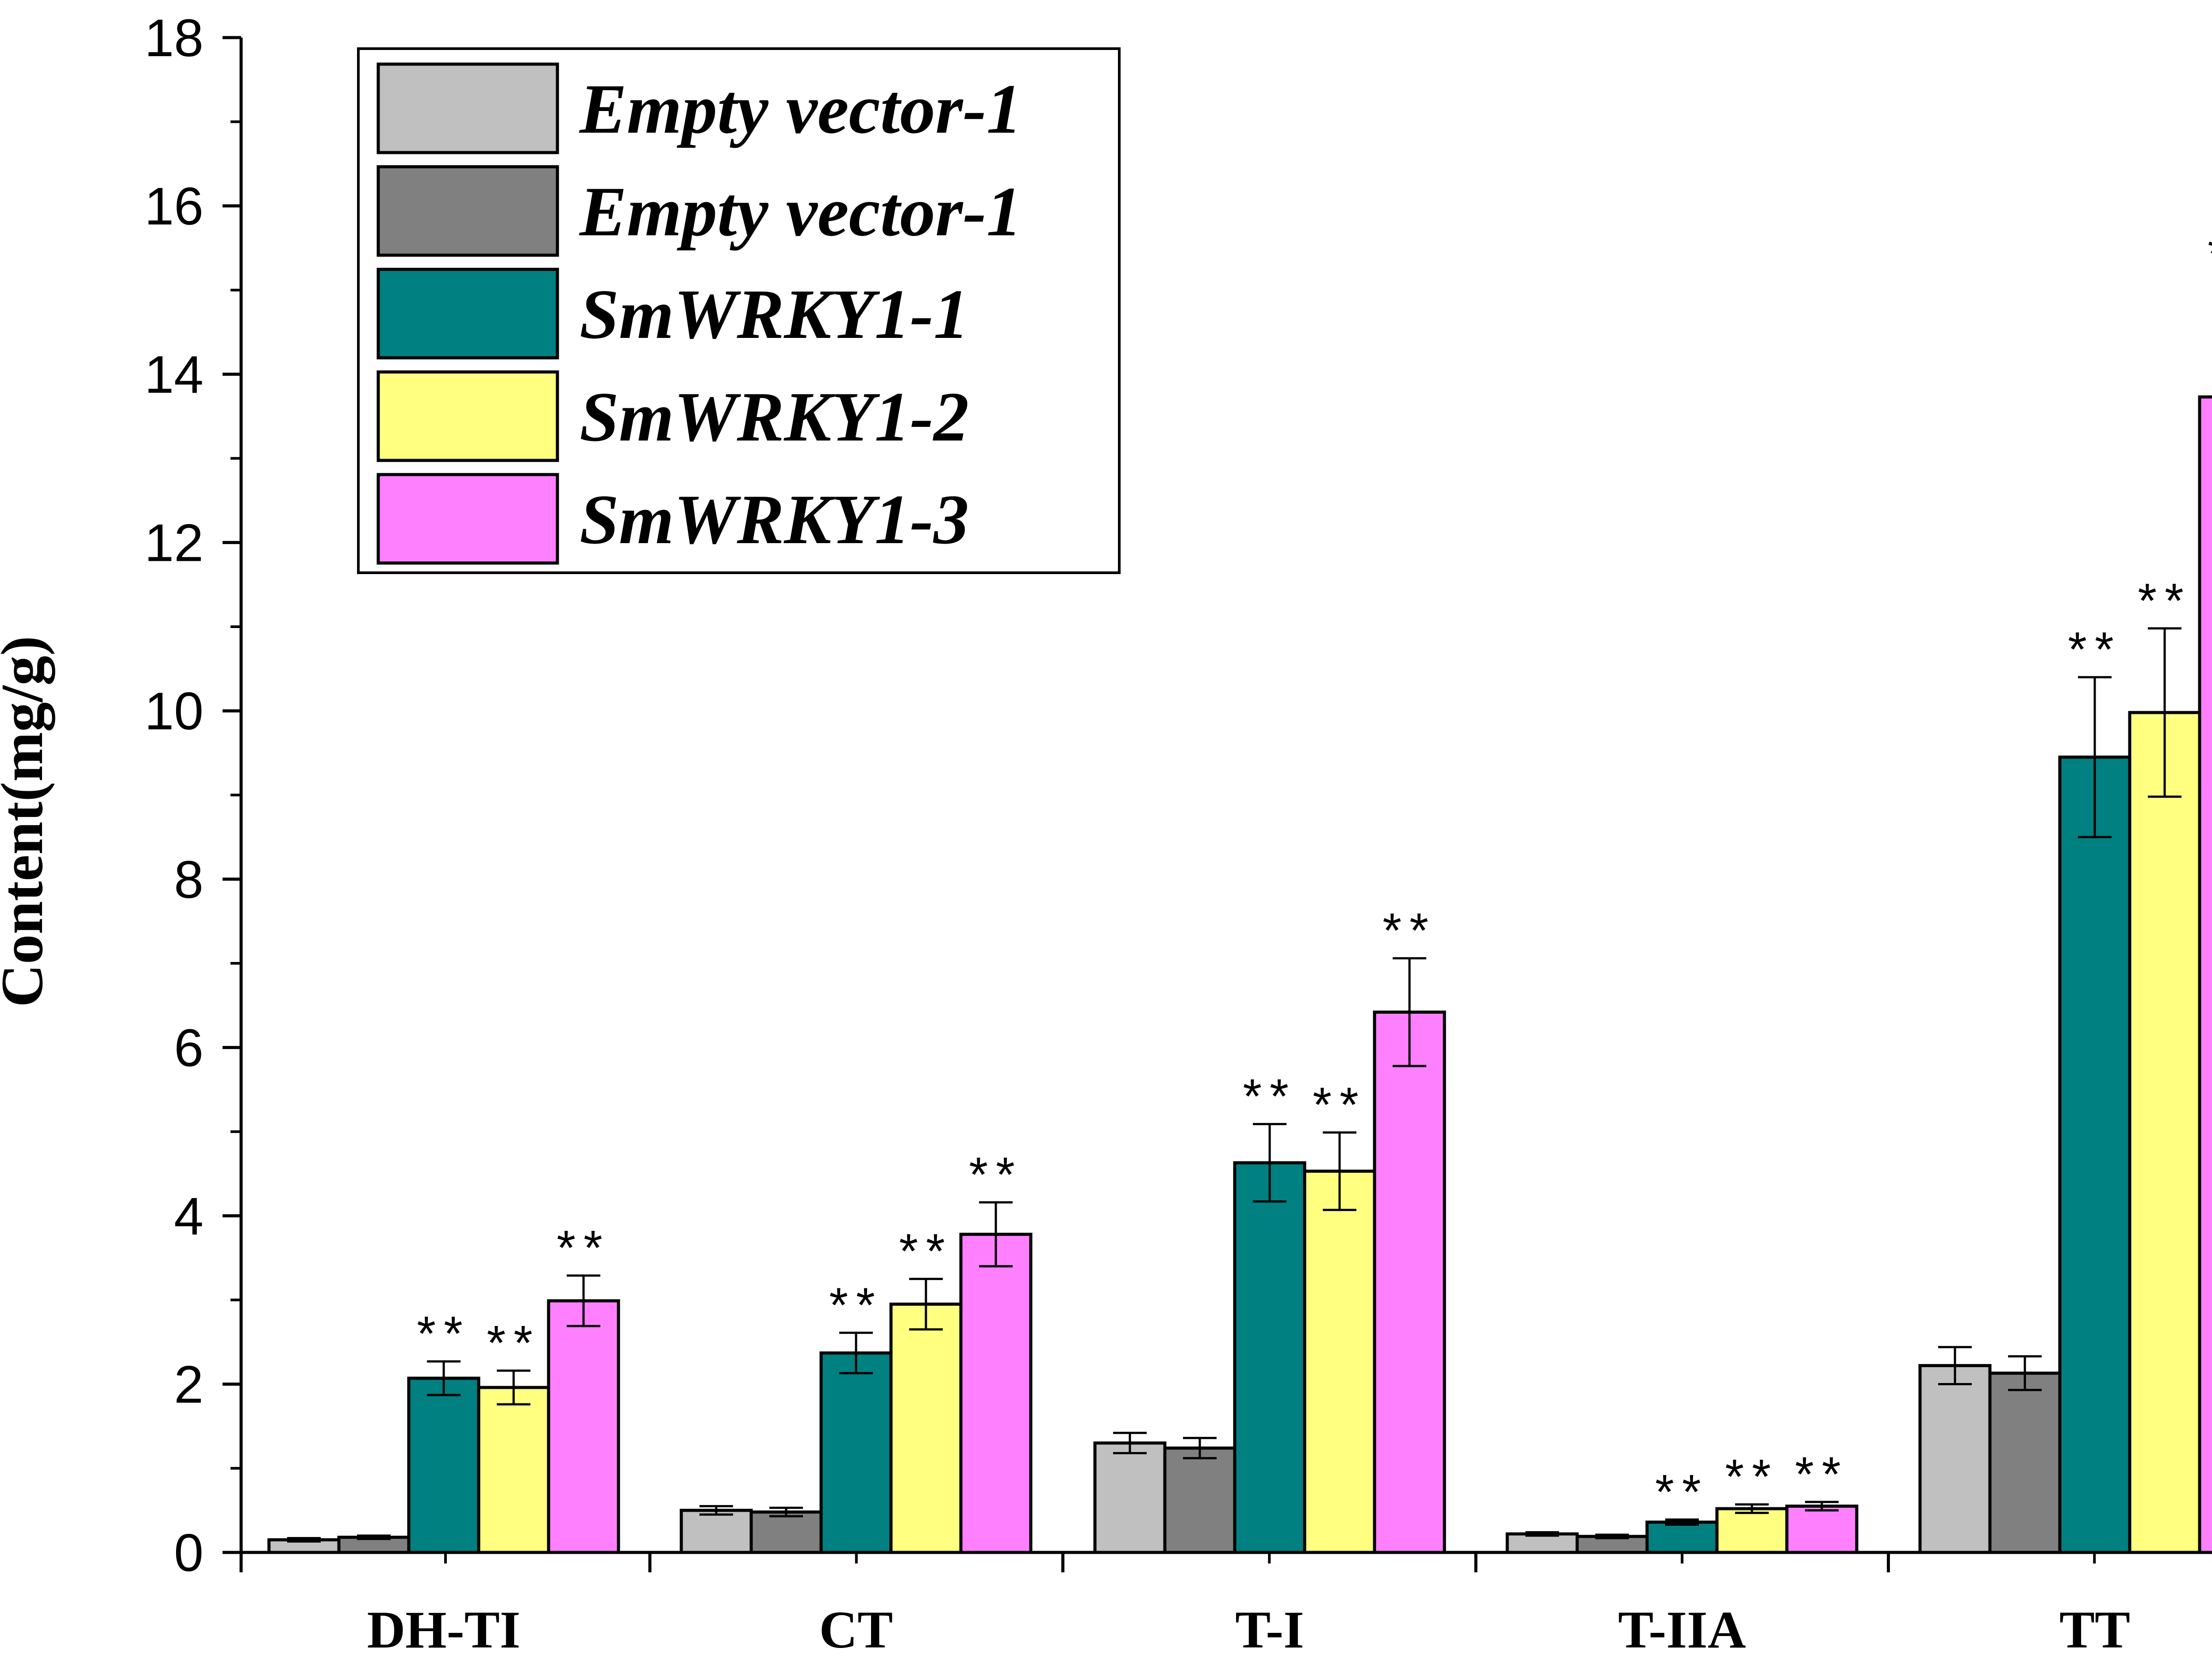  I want to click on legend-label: SmWRKY1-3, so click(775, 520).